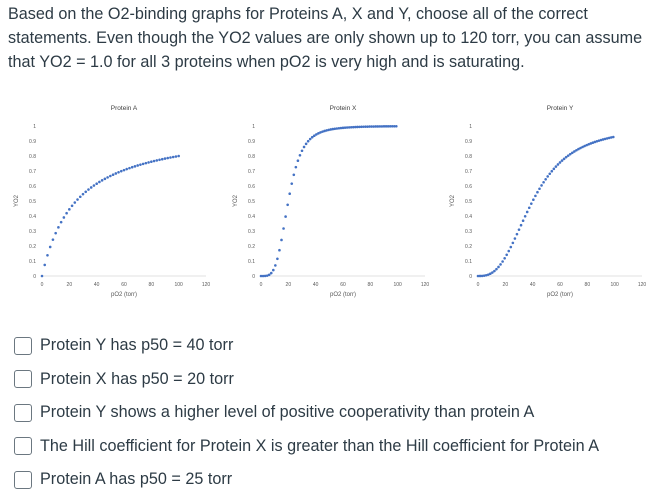 The height and width of the screenshot is (503, 667). Describe the element at coordinates (560, 108) in the screenshot. I see `chart-title: Protein Y` at that location.